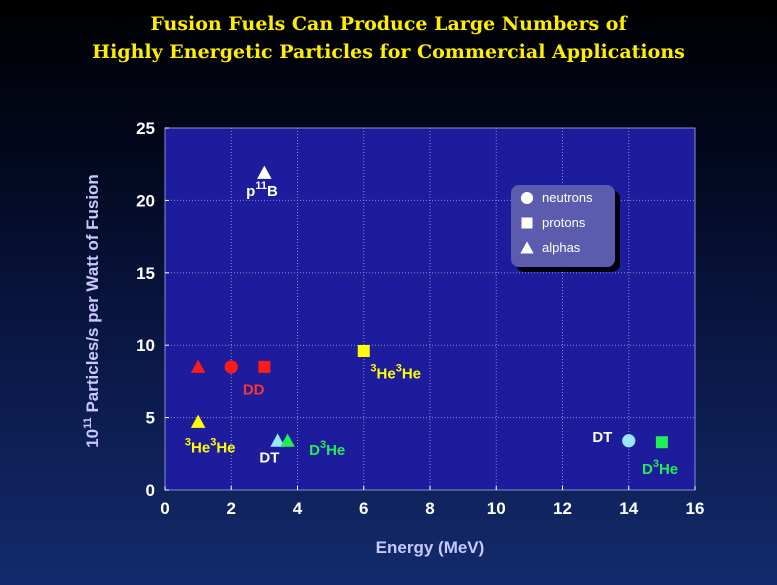  I want to click on point-annotation: p11B, so click(262, 190).